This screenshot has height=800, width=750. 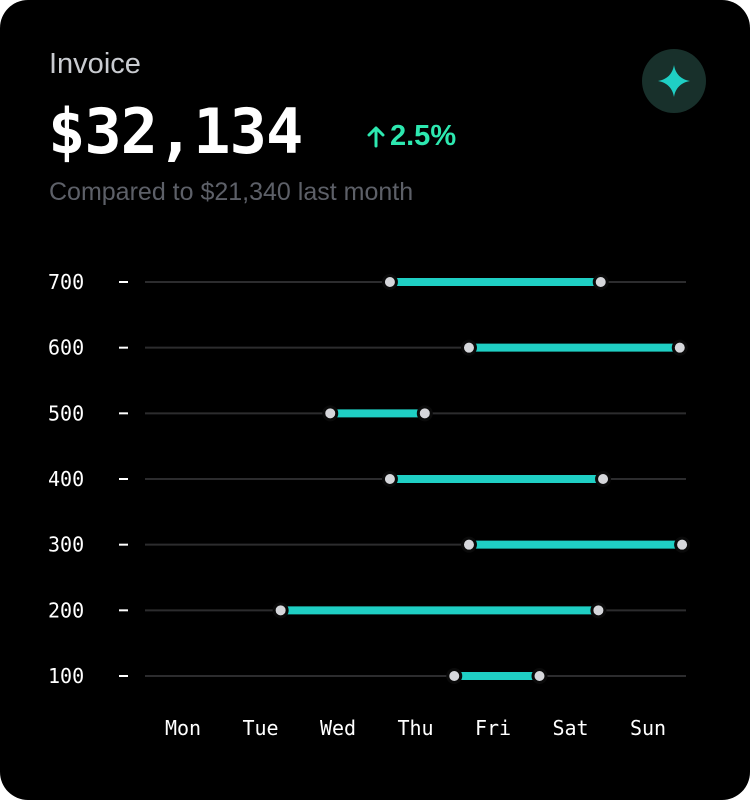 What do you see at coordinates (648, 728) in the screenshot?
I see `x-tick-label: Sun` at bounding box center [648, 728].